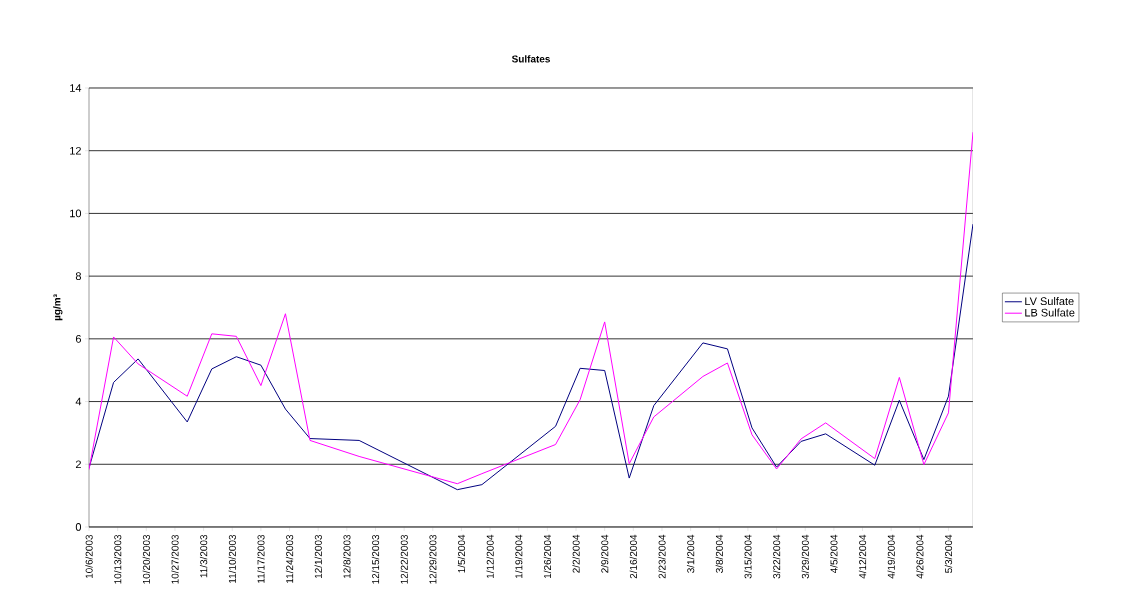 Image resolution: width=1121 pixels, height=608 pixels. Describe the element at coordinates (461, 553) in the screenshot. I see `x-tick-label: 1/5/2004` at that location.